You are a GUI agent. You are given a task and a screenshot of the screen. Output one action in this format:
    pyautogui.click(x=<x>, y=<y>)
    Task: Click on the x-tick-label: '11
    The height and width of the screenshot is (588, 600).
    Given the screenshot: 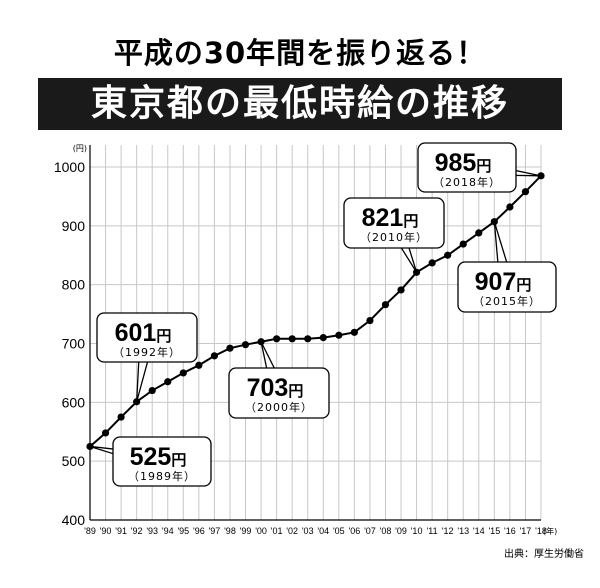 What is the action you would take?
    pyautogui.click(x=432, y=531)
    